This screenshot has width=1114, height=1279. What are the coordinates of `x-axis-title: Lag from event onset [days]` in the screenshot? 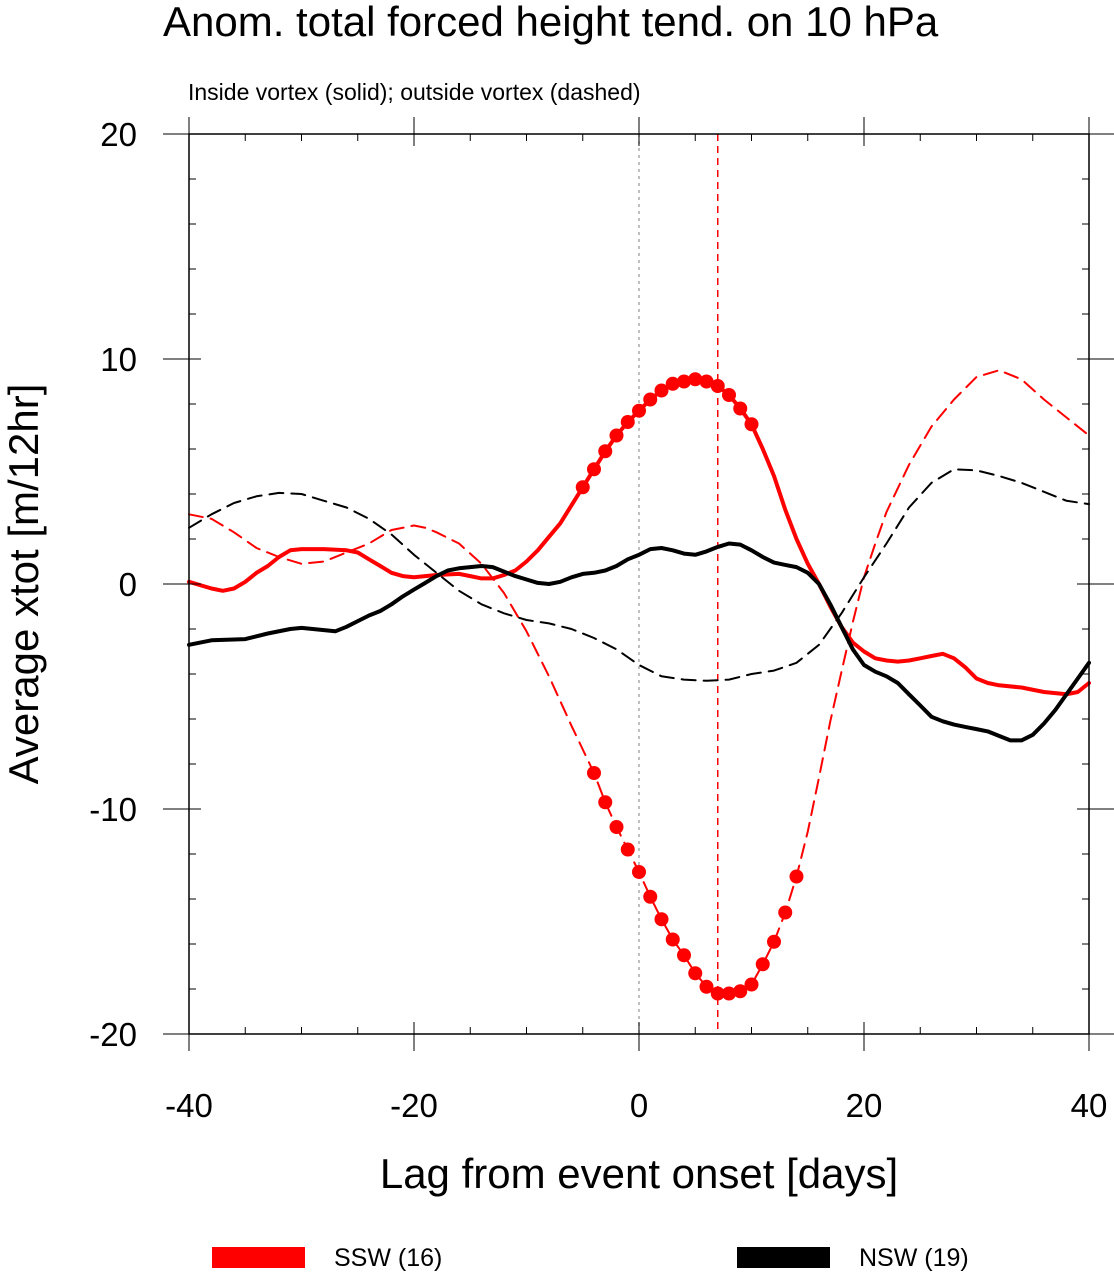 It's located at (639, 1173).